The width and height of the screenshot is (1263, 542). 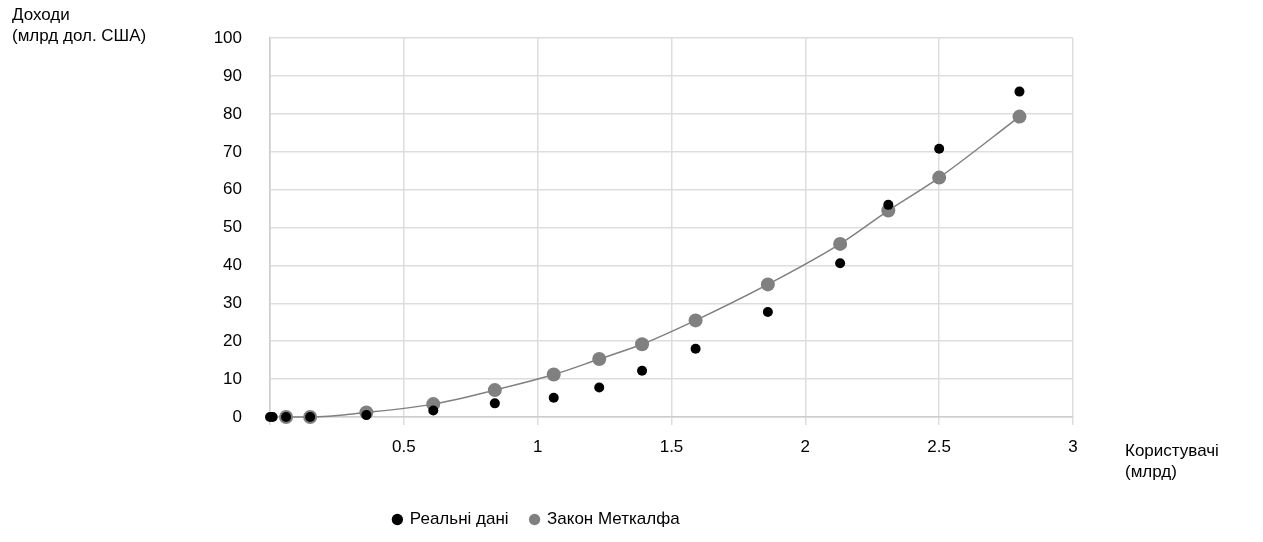 I want to click on x-tick-label: 2.5, so click(x=939, y=446).